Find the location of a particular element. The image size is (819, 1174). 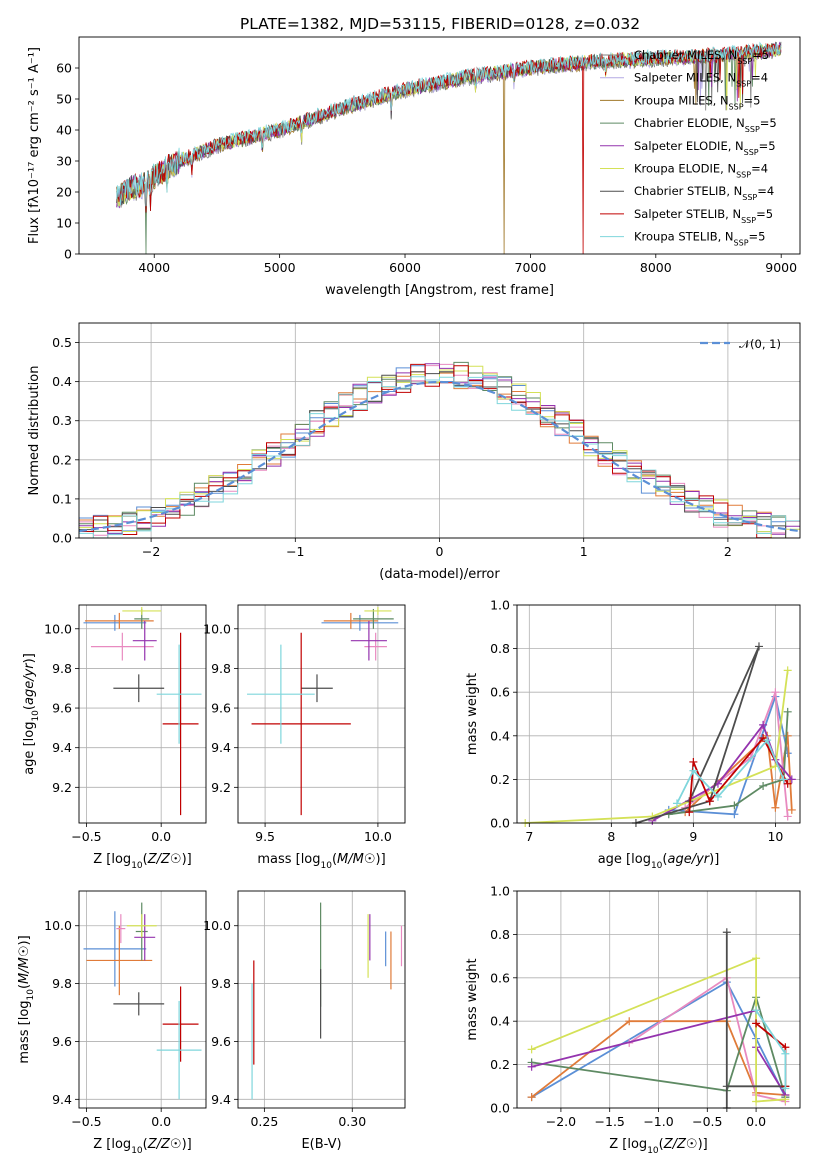

age-vs-mass-grid is located at coordinates (321, 714).